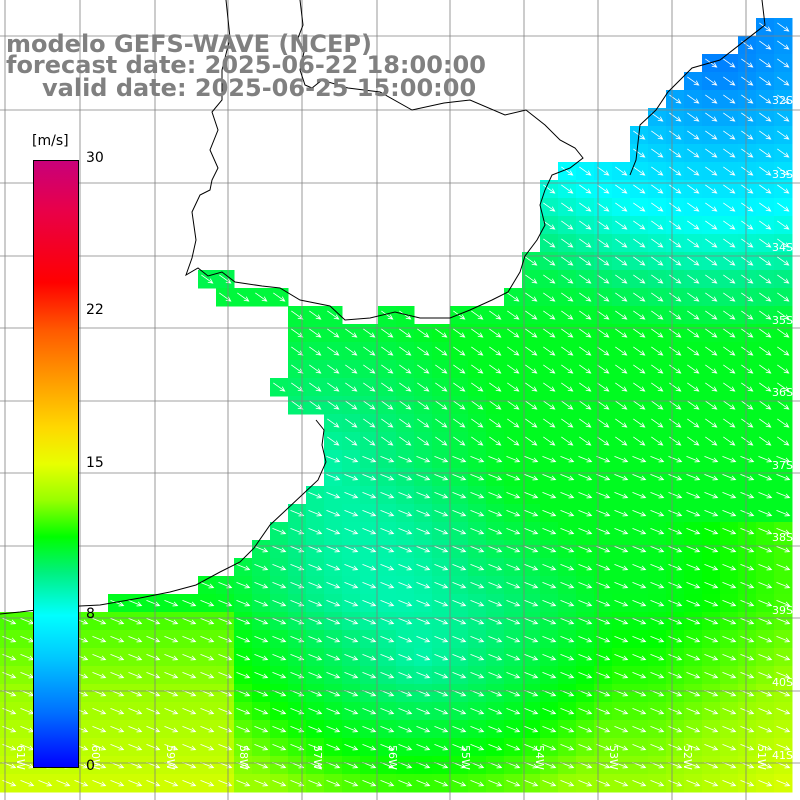 Image resolution: width=800 pixels, height=800 pixels. Describe the element at coordinates (95, 310) in the screenshot. I see `colorbar-tick-22: 22` at that location.